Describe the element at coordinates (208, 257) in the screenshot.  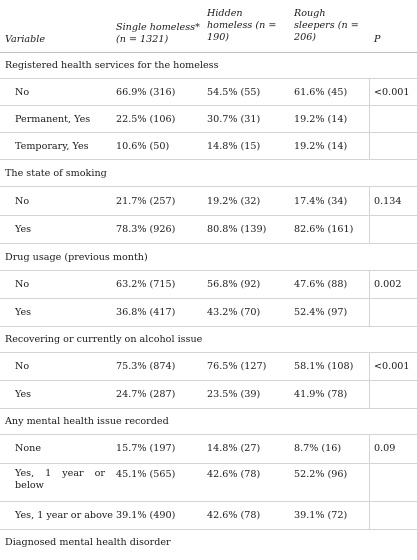
I see `section-row: Drug usage (previous month)` at that location.